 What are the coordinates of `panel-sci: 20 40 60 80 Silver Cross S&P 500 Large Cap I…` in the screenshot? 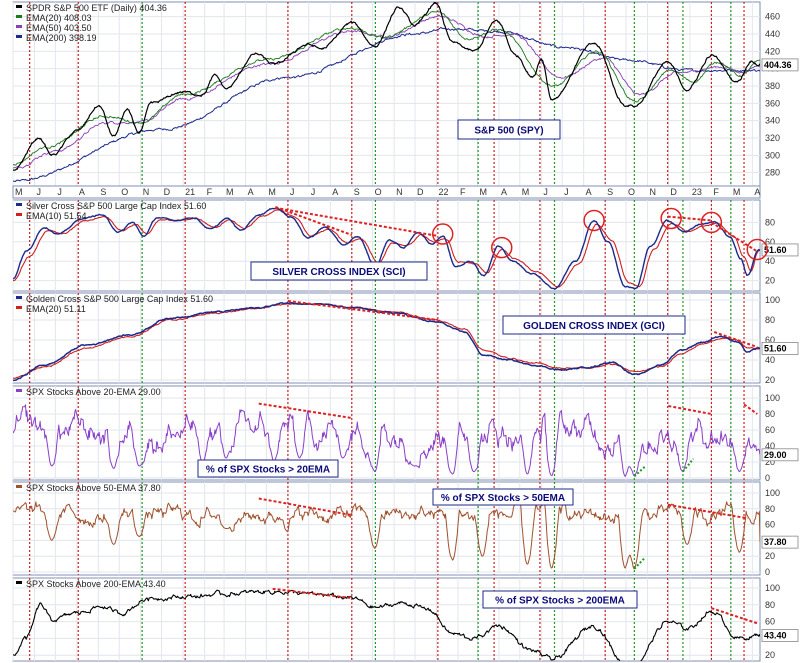 It's located at (405, 245).